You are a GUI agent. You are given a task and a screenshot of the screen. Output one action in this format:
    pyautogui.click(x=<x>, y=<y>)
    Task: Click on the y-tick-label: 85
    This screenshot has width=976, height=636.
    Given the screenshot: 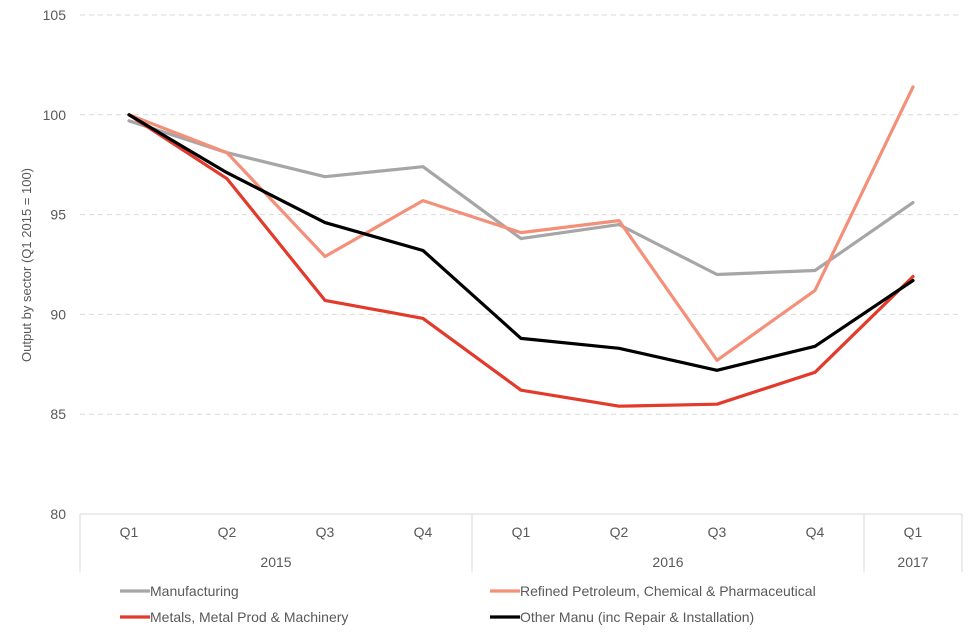 What is the action you would take?
    pyautogui.click(x=58, y=414)
    